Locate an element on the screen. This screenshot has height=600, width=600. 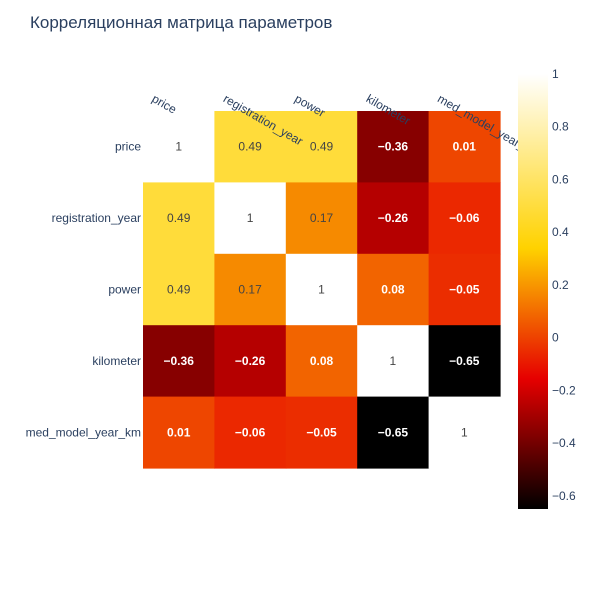
colorbar-tick-label: −0.2 is located at coordinates (564, 390).